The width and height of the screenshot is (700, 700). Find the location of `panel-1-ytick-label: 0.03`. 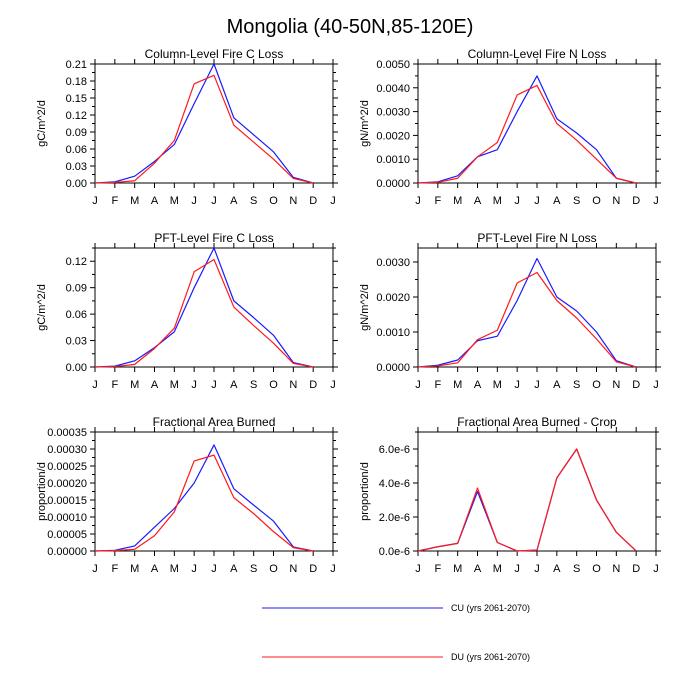

panel-1-ytick-label: 0.03 is located at coordinates (76, 167).